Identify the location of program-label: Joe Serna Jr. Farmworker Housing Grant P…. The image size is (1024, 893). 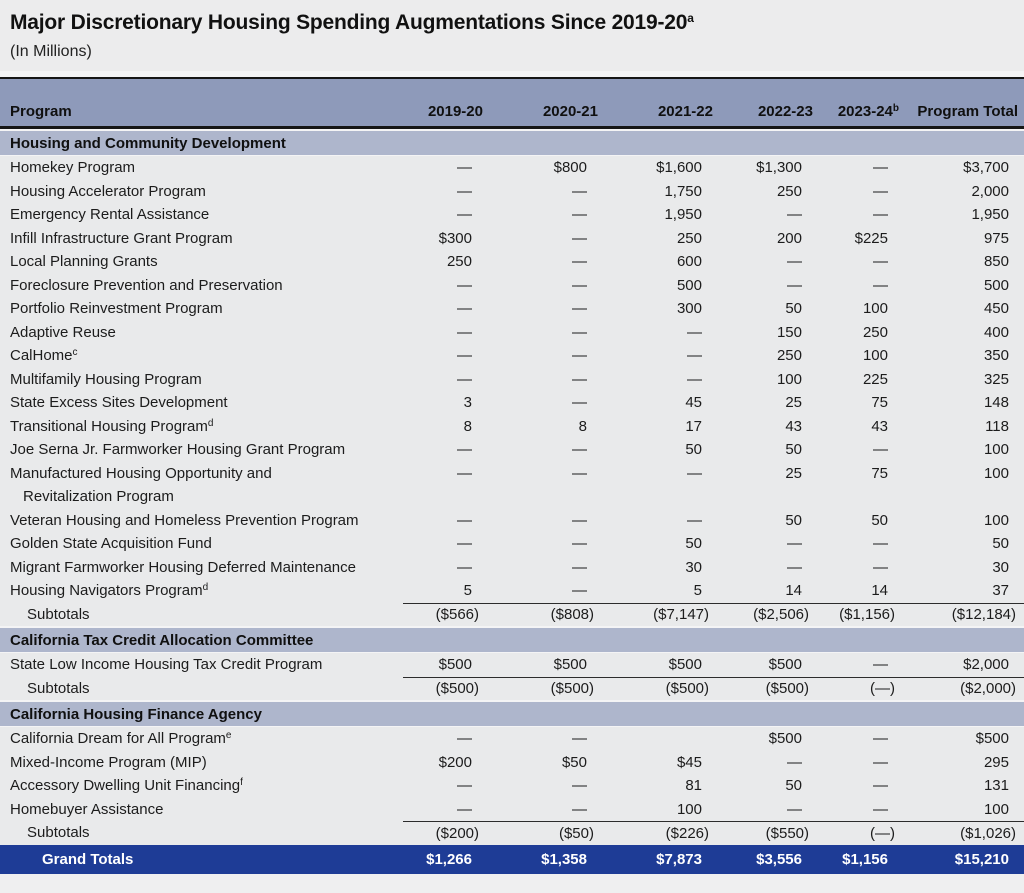
(178, 450).